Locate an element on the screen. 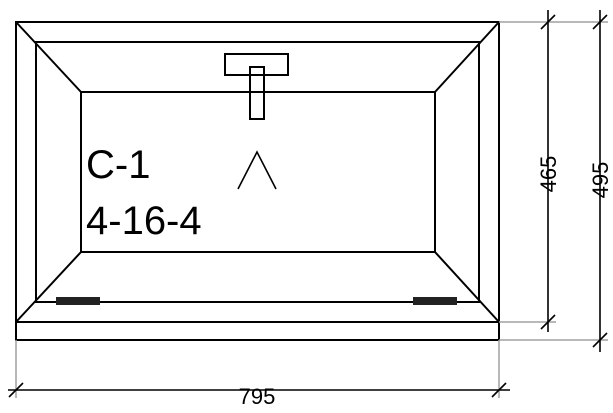  width-value: 795 is located at coordinates (257, 396).